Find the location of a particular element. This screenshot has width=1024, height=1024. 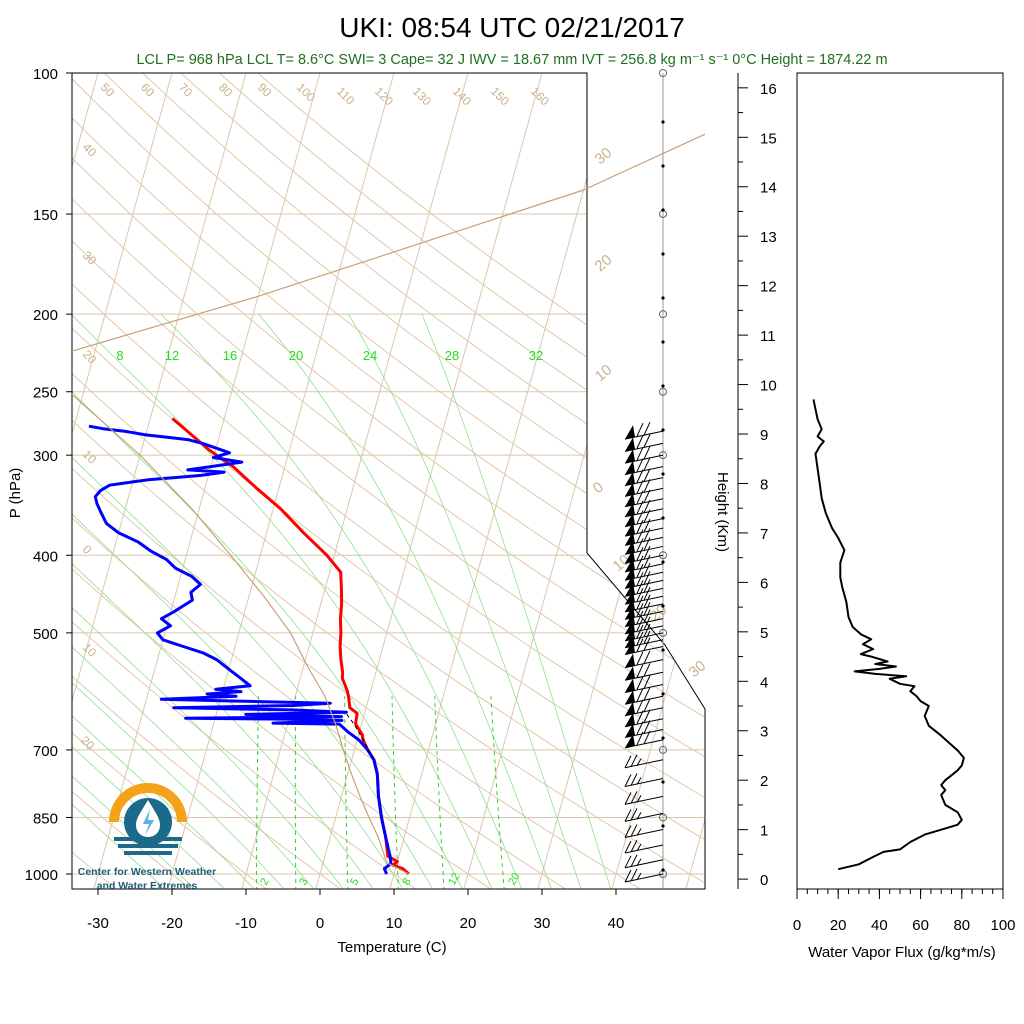

moist-adiabat-line is located at coordinates (164, 601).